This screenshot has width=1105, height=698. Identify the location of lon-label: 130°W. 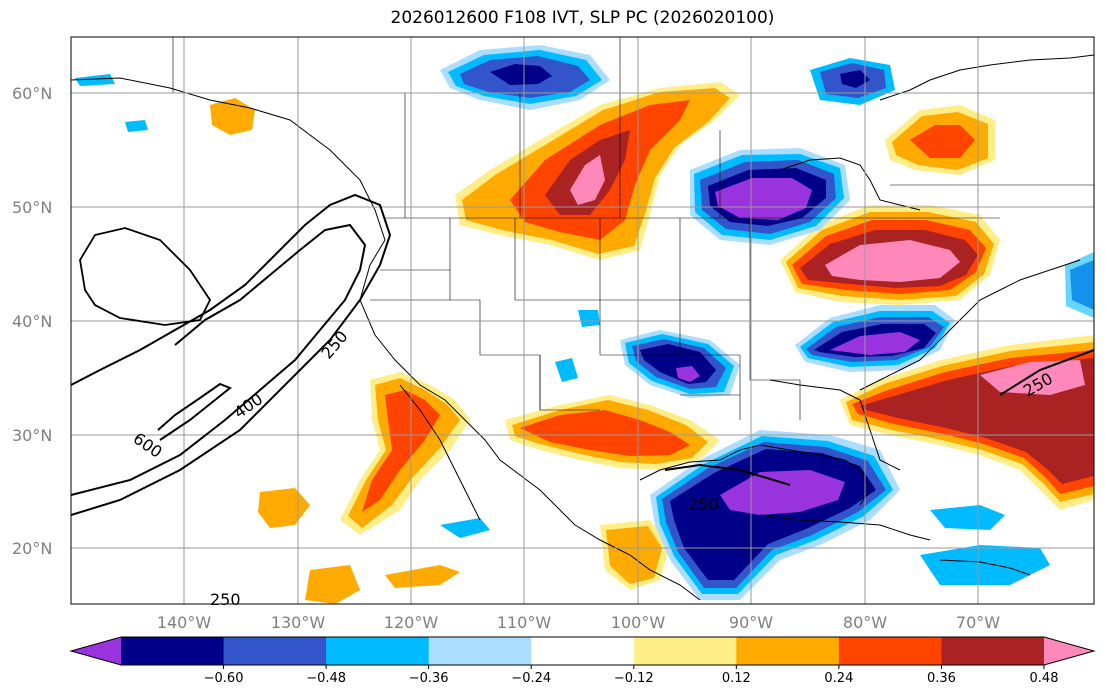
(298, 622).